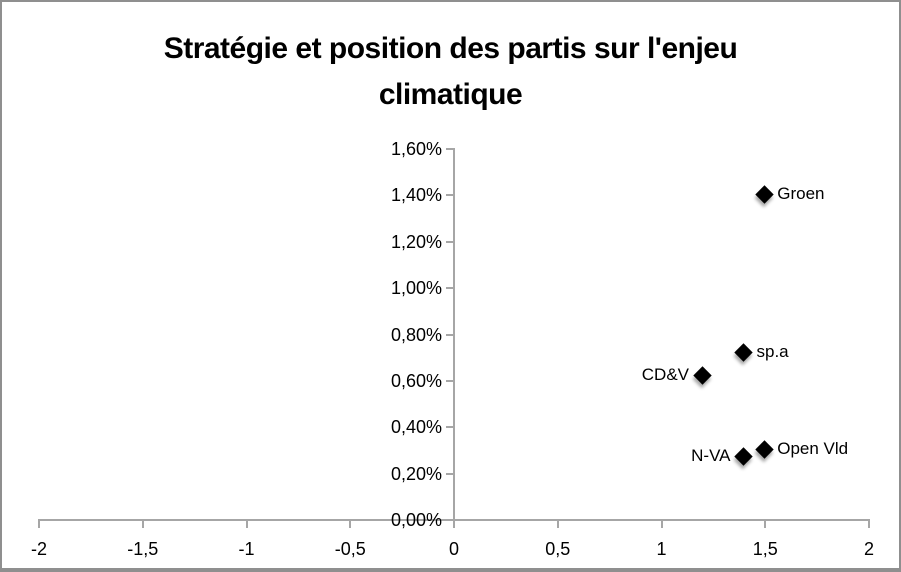 This screenshot has height=572, width=901. Describe the element at coordinates (416, 149) in the screenshot. I see `y-tick-label: 1,60%` at that location.